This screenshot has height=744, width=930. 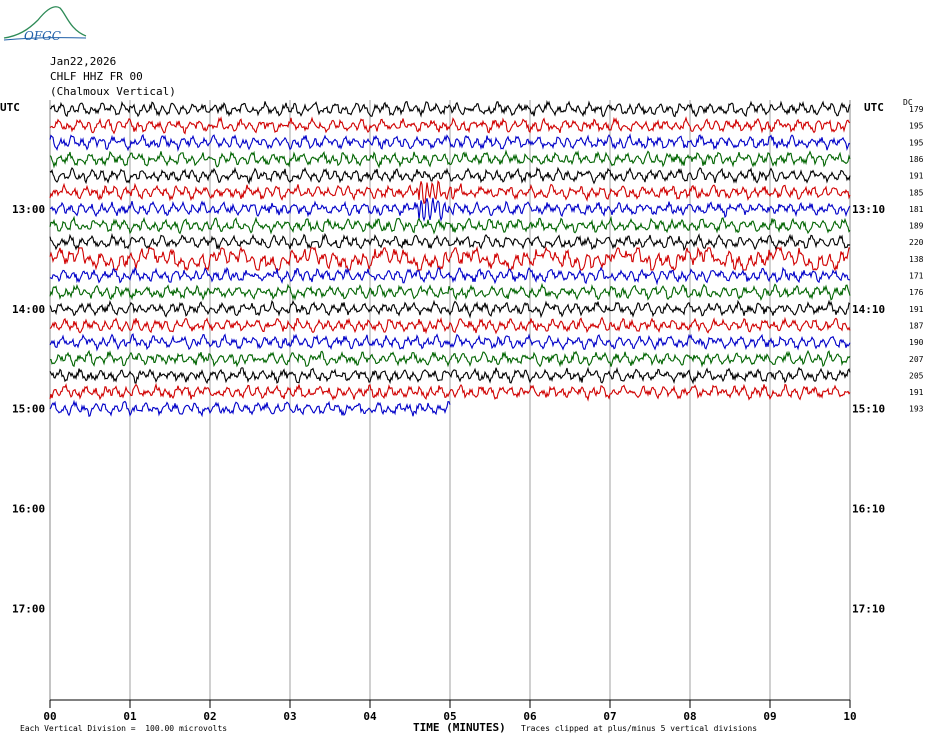 I want to click on dc-offset-label-0: 179, so click(x=916, y=109).